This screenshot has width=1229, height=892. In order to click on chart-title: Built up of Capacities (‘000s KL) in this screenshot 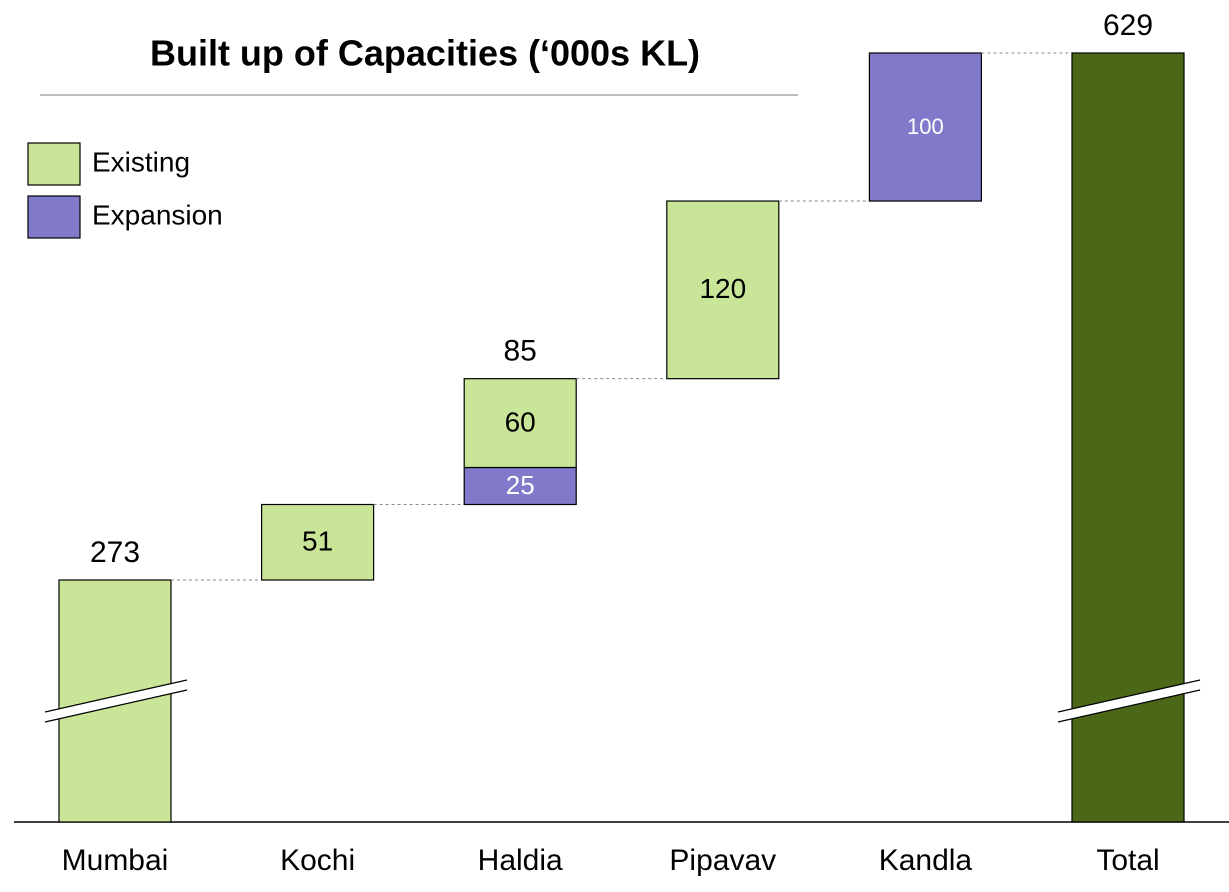, I will do `click(425, 53)`.